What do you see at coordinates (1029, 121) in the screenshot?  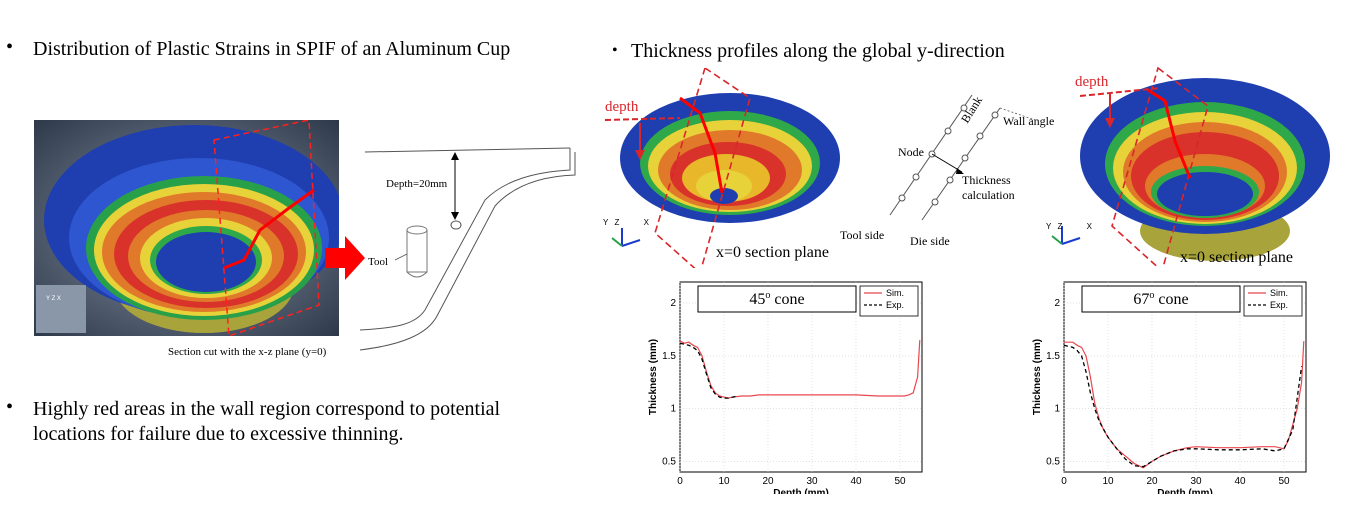 I see `wall-angle-label: Wall angle` at bounding box center [1029, 121].